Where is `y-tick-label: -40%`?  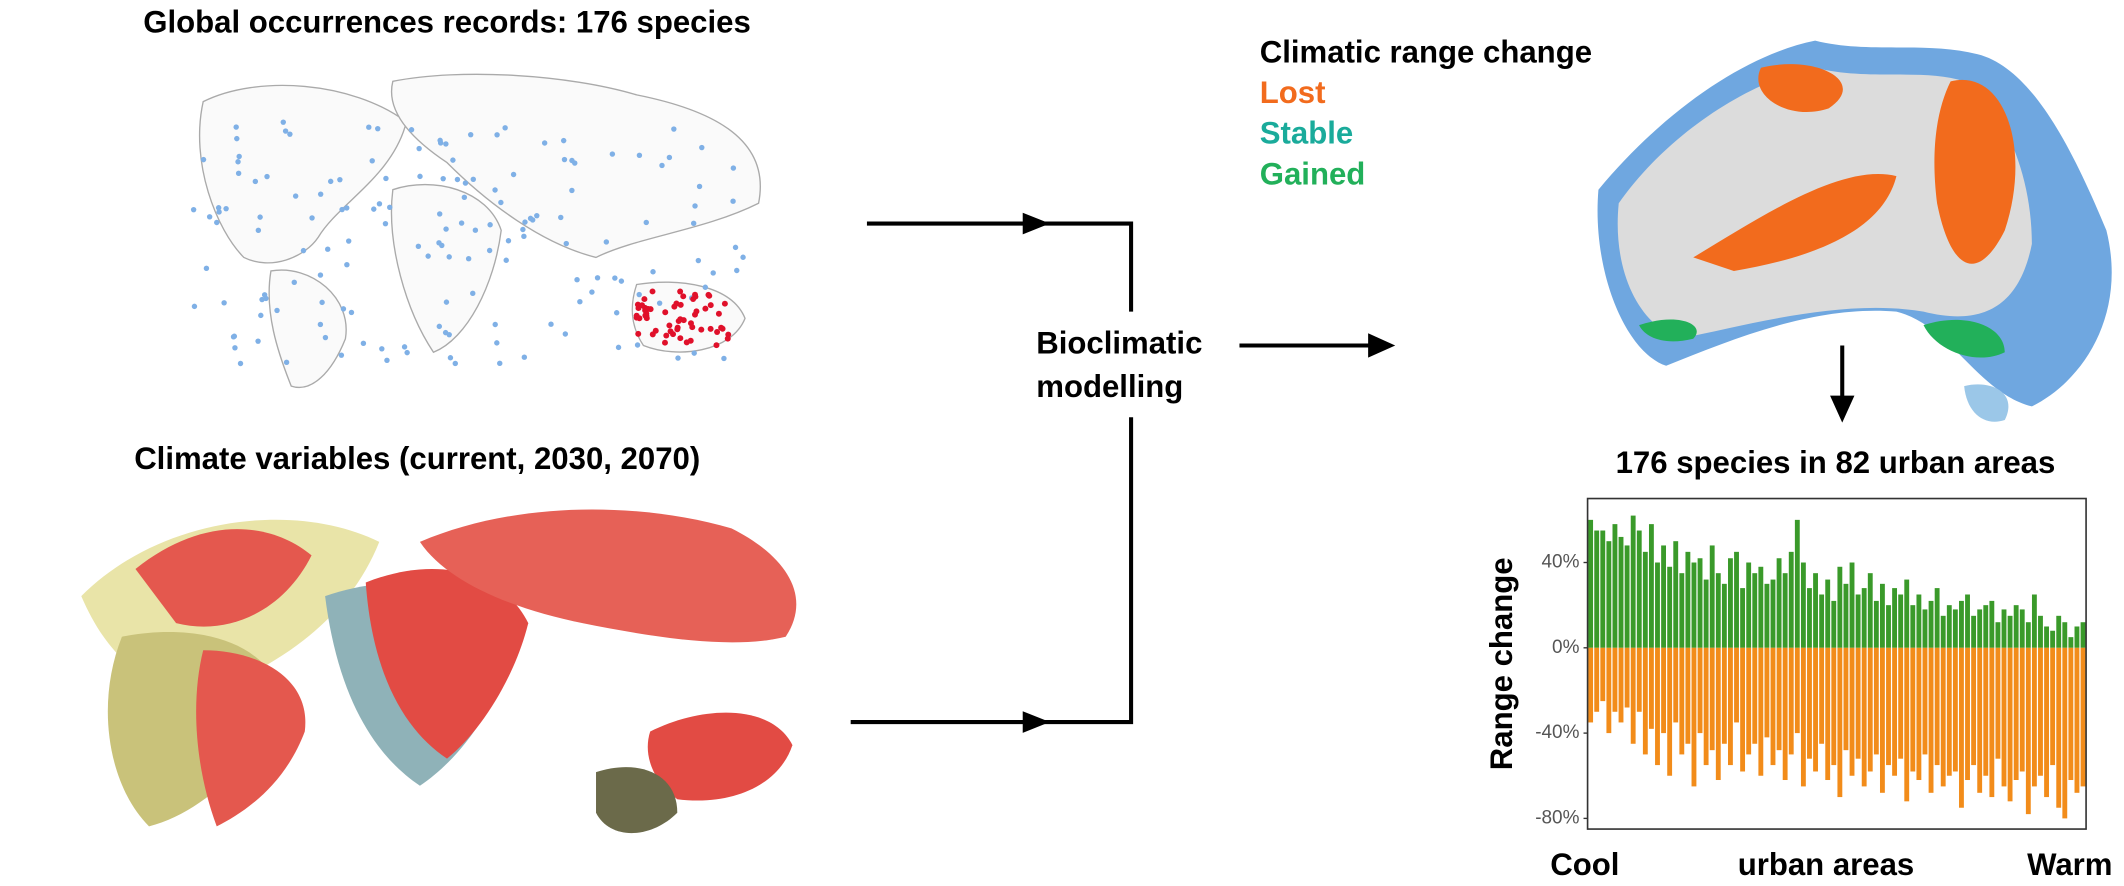
y-tick-label: -40% is located at coordinates (1557, 732).